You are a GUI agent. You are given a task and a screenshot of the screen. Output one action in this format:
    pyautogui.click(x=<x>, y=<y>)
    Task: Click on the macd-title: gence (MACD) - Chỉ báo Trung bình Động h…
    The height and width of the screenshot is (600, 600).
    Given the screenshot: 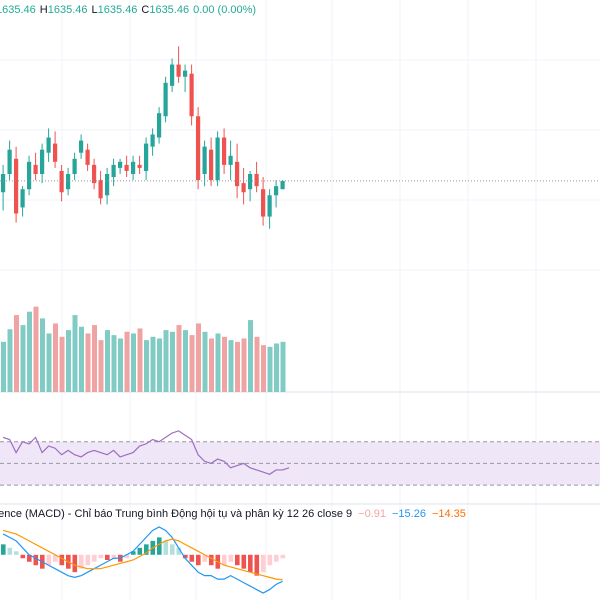 What is the action you would take?
    pyautogui.click(x=176, y=514)
    